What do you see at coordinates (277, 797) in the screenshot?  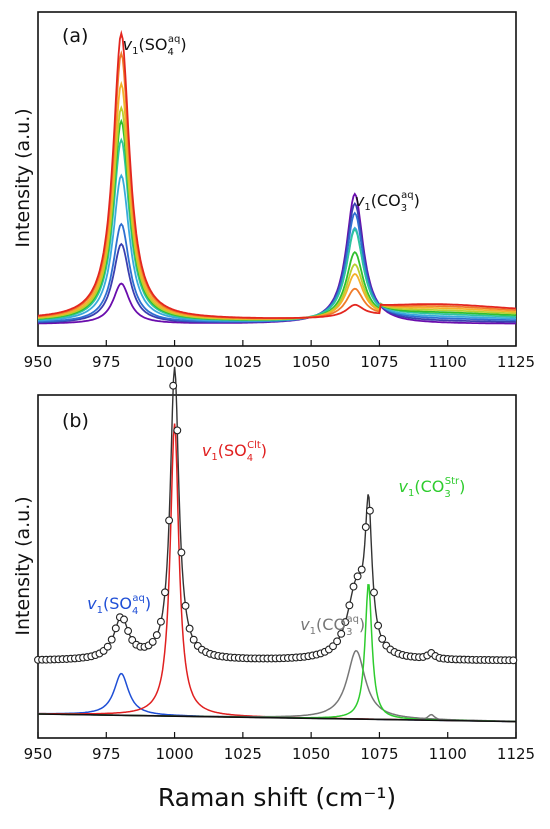 I see `x-axis-label: Raman shift (cm⁻¹)` at bounding box center [277, 797].